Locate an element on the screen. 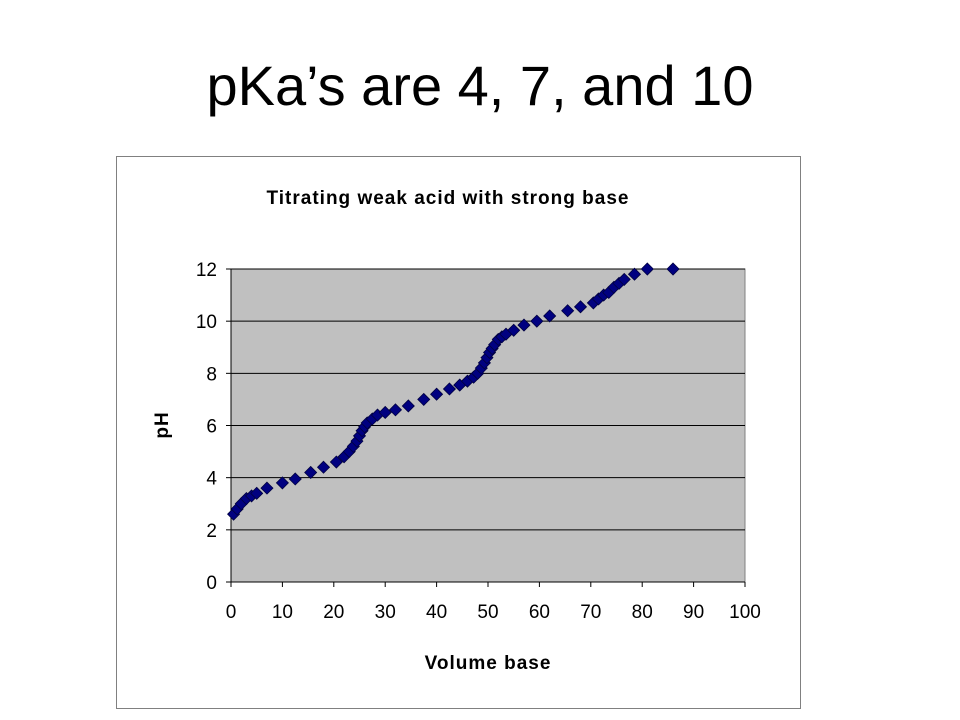 The height and width of the screenshot is (720, 960). y-tick-label: 0 is located at coordinates (211, 583).